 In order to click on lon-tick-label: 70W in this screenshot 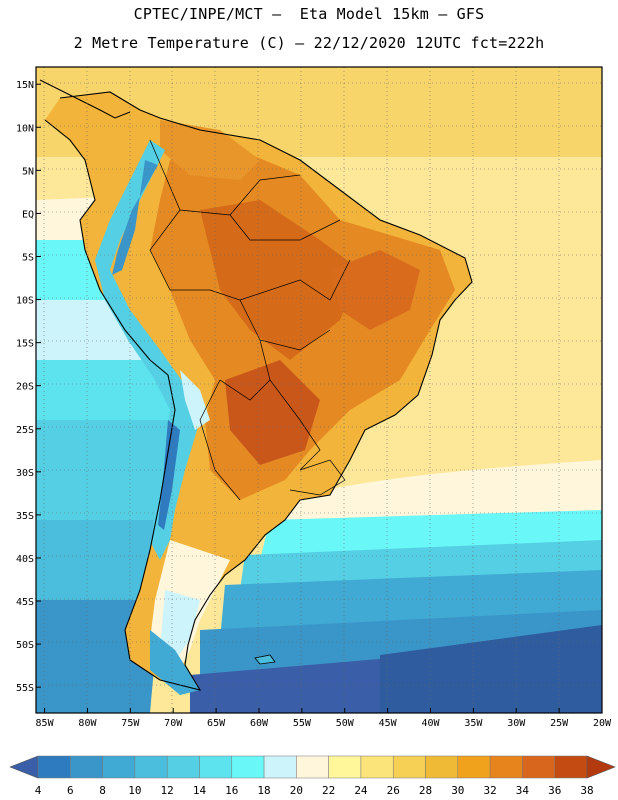, I will do `click(173, 723)`.